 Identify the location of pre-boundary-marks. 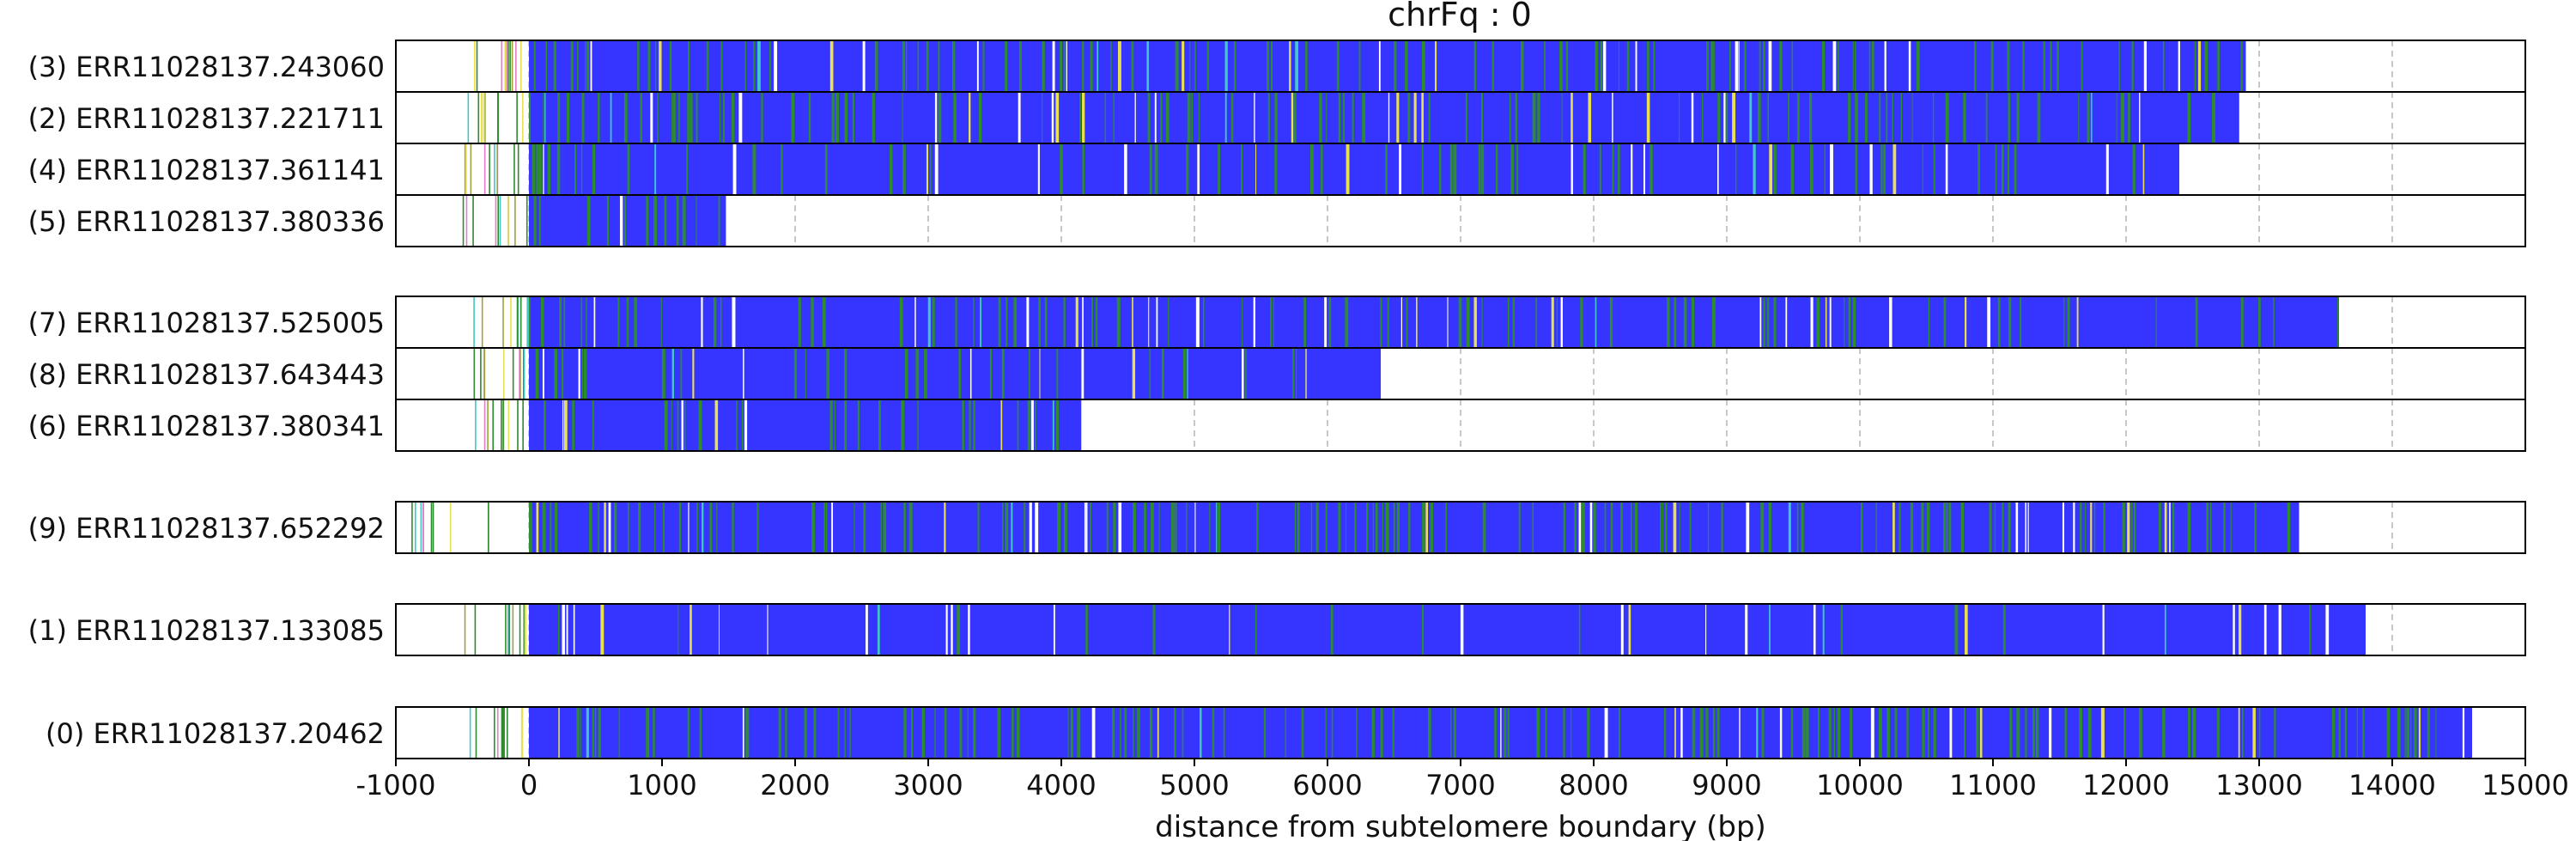
(492, 169).